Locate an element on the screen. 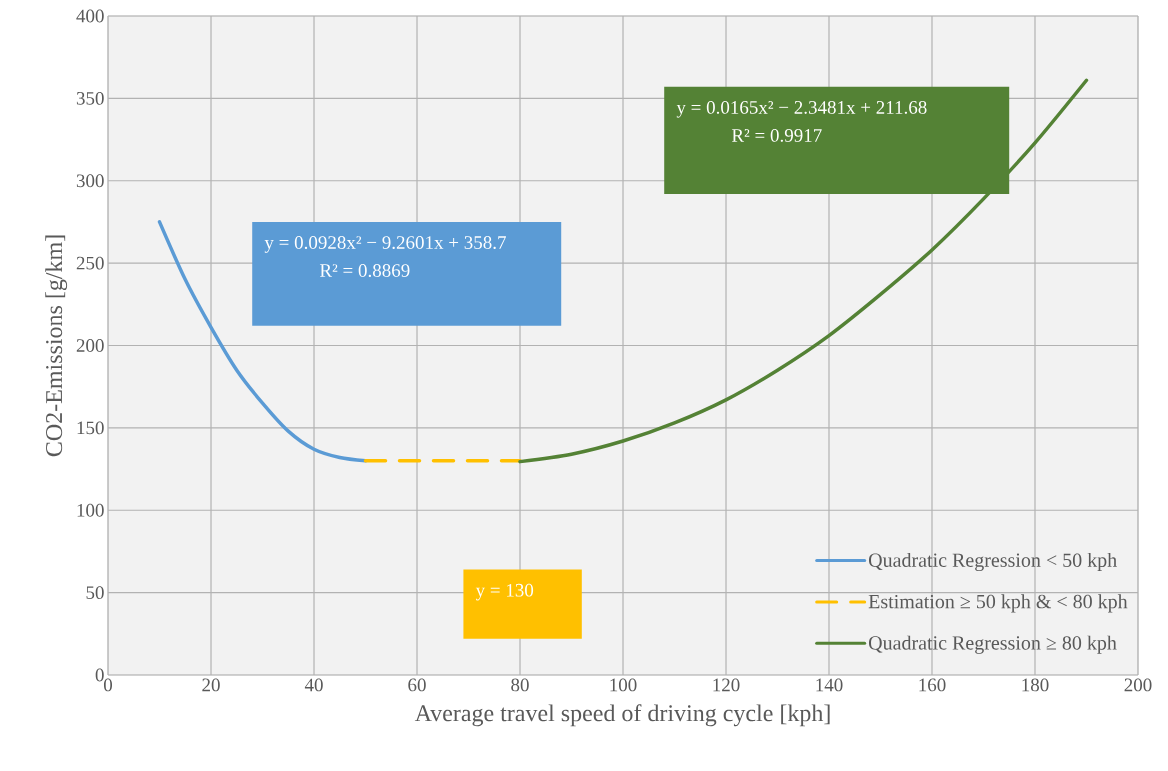  x-tick-label: 0 is located at coordinates (108, 685).